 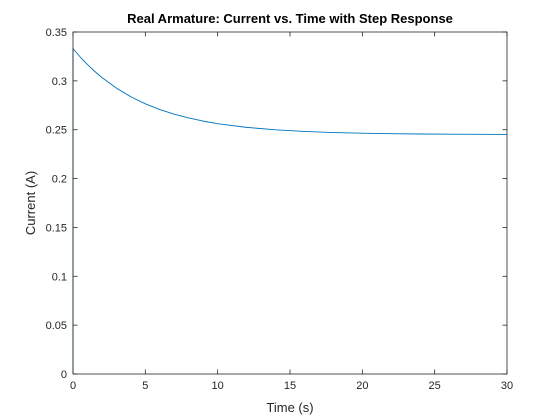 What do you see at coordinates (56, 131) in the screenshot?
I see `y-tick-label: 0.25` at bounding box center [56, 131].